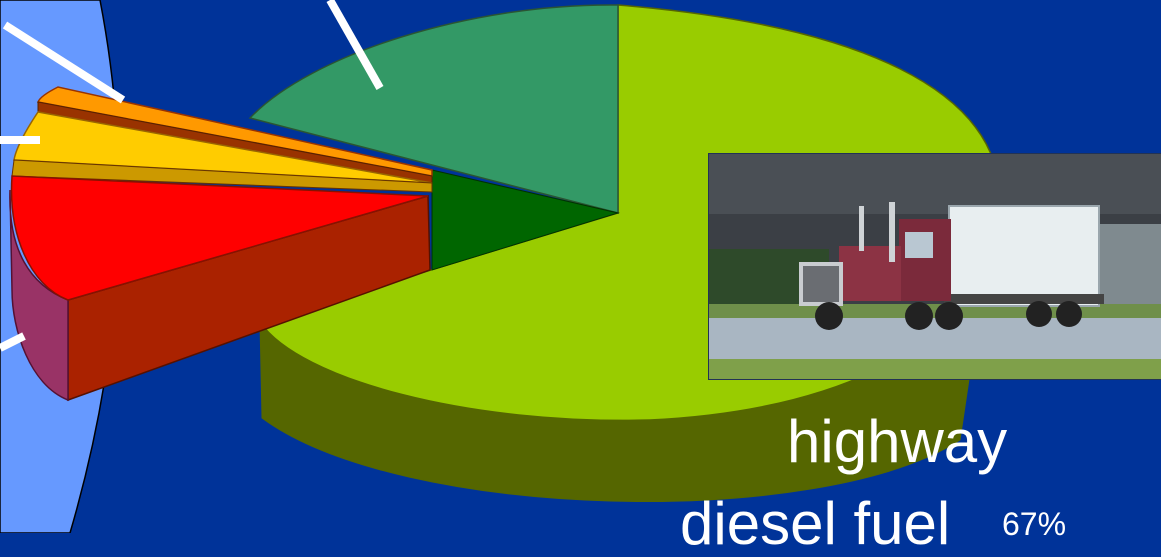 The height and width of the screenshot is (557, 1161). I want to click on pointer-line-red, so click(13, 342).